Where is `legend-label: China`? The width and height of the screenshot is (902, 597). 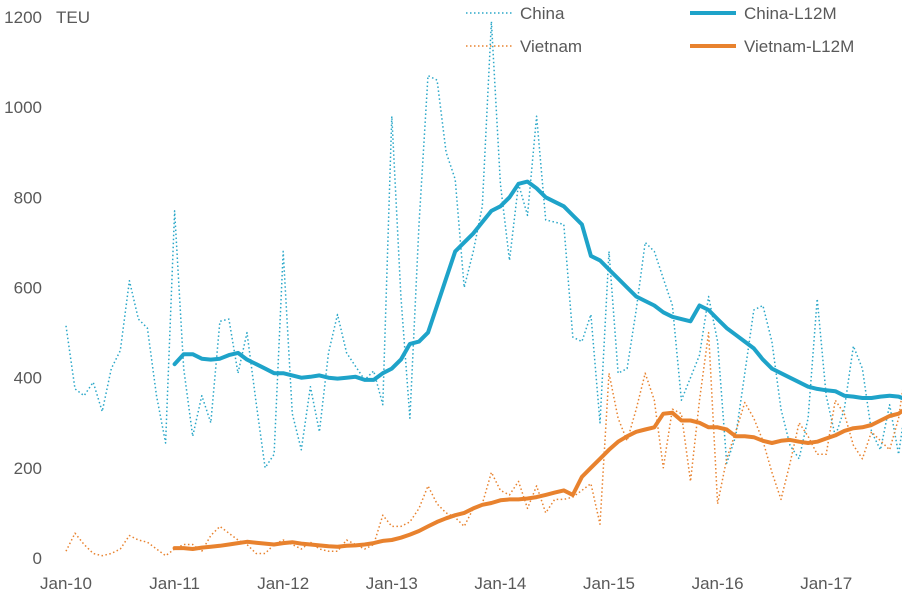 legend-label: China is located at coordinates (542, 13).